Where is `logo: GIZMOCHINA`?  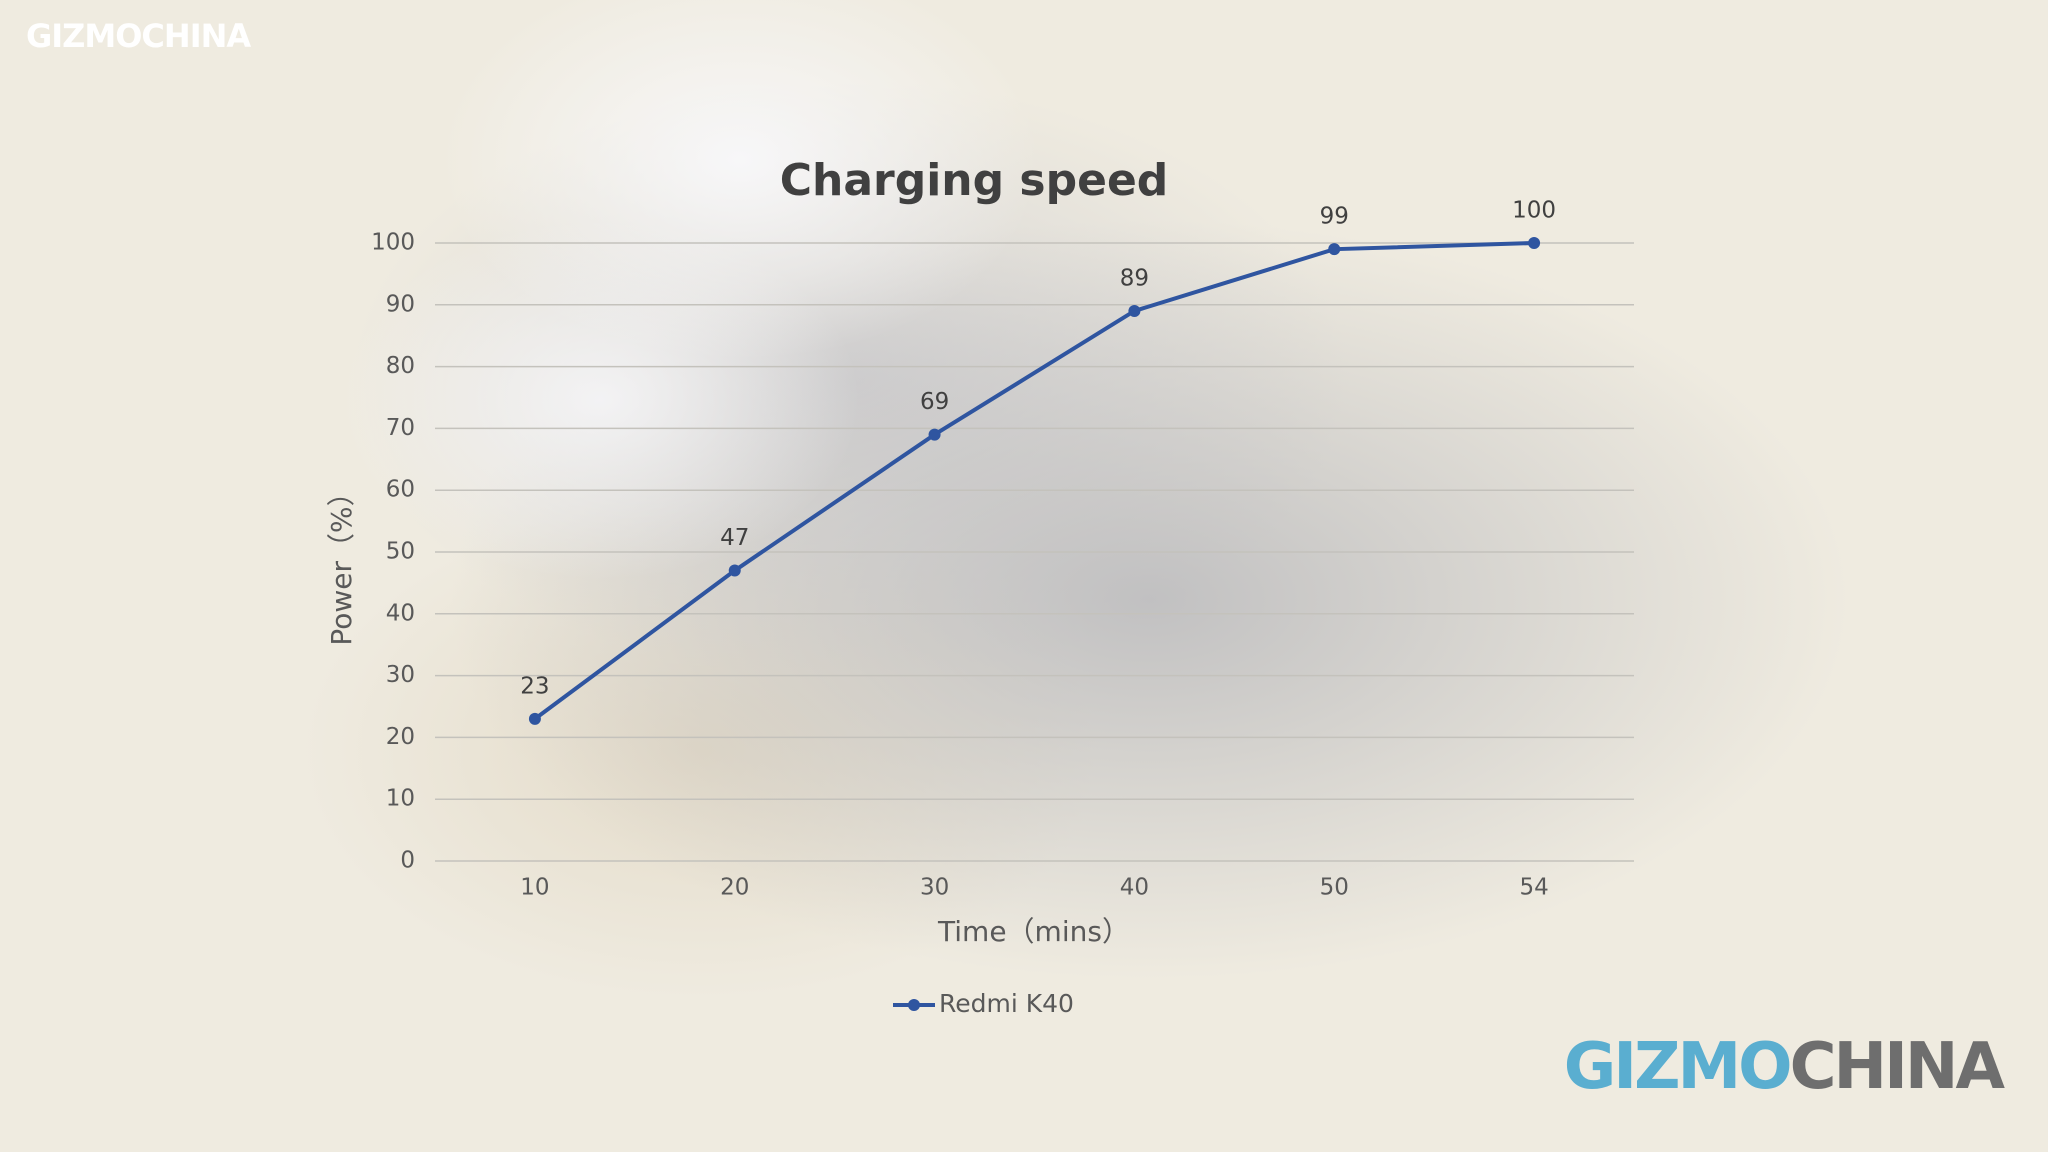
logo: GIZMOCHINA is located at coordinates (1785, 1067).